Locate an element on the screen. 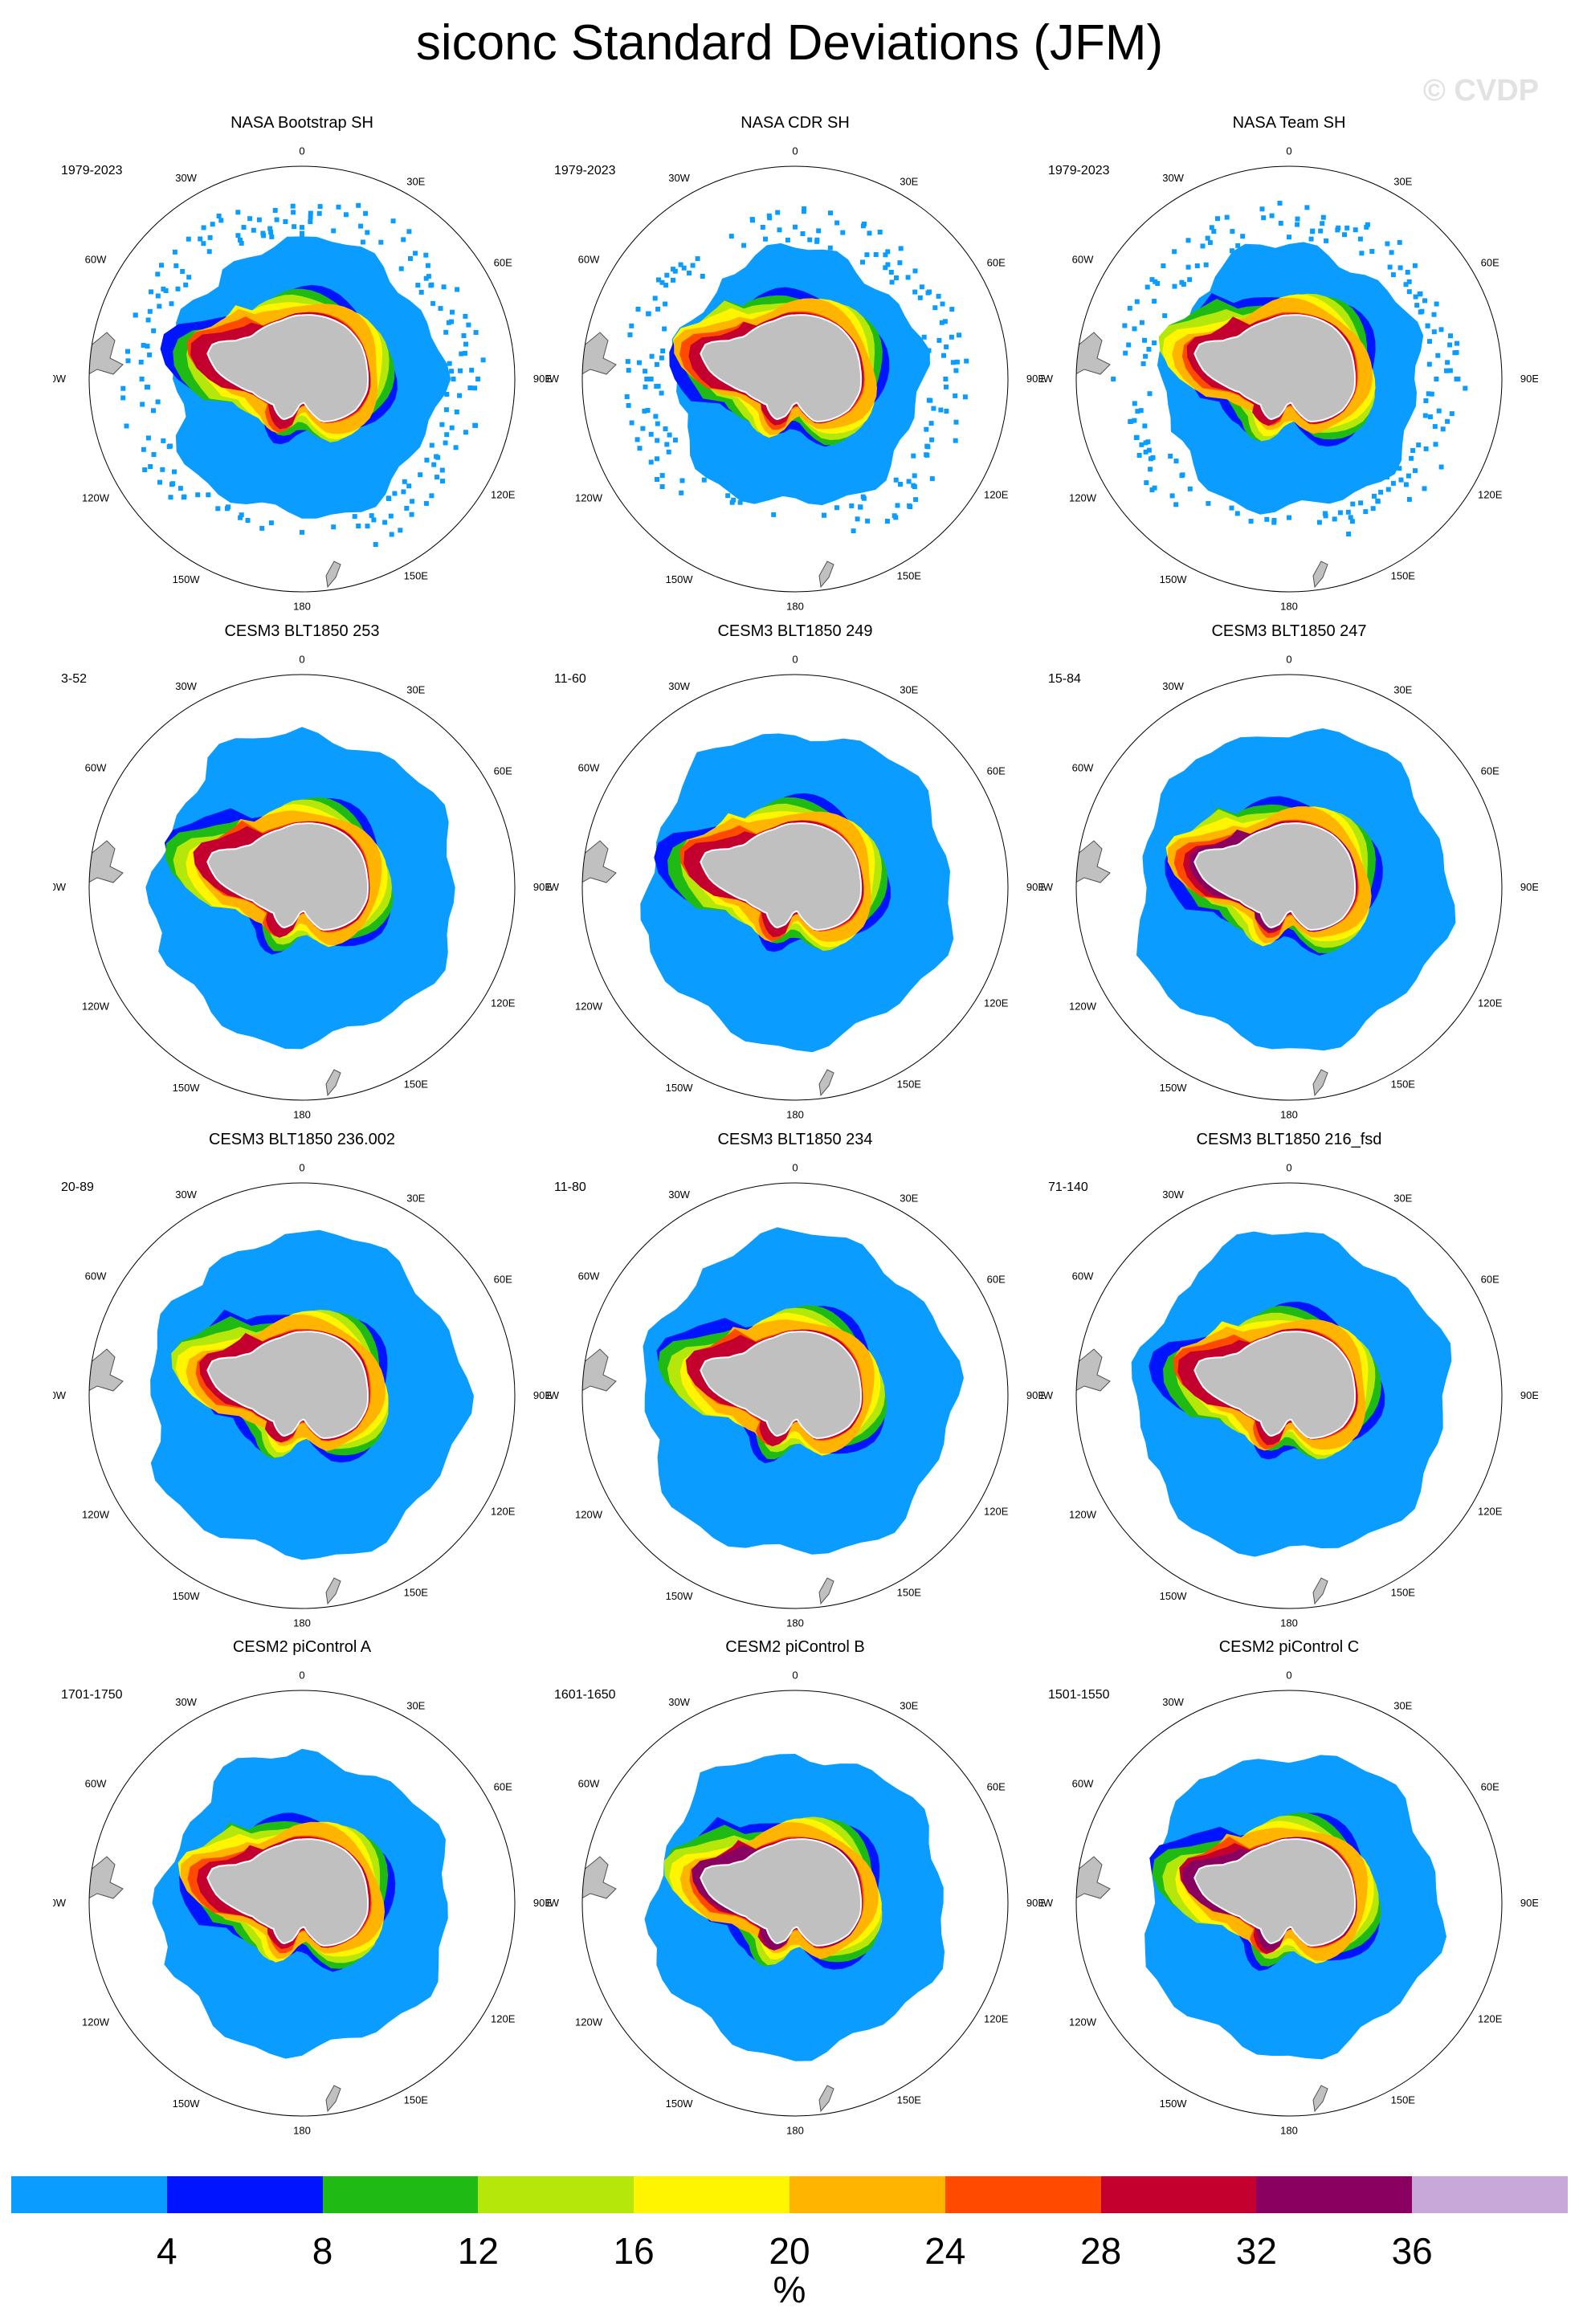 Image resolution: width=1579 pixels, height=2324 pixels. panel-period: 11-60 is located at coordinates (570, 679).